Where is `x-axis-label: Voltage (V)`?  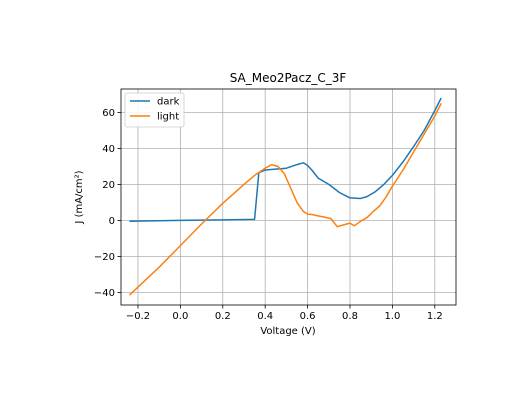 x-axis-label: Voltage (V) is located at coordinates (287, 331).